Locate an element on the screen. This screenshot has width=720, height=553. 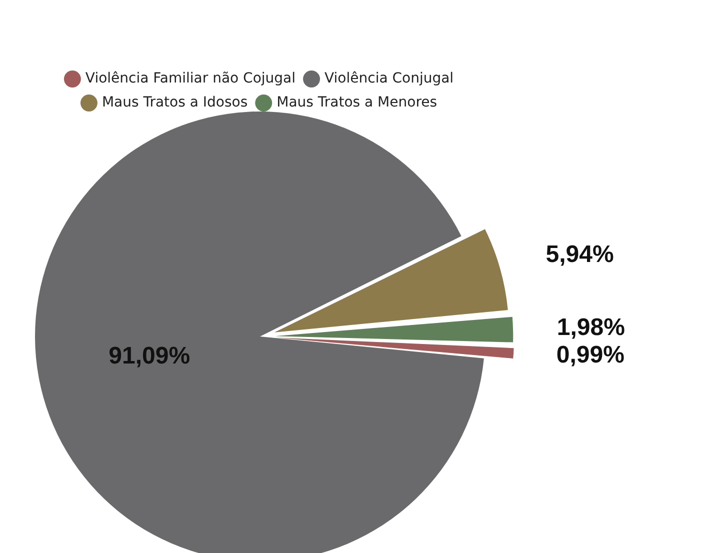
legend-label: Maus Tratos a Idosos is located at coordinates (175, 102).